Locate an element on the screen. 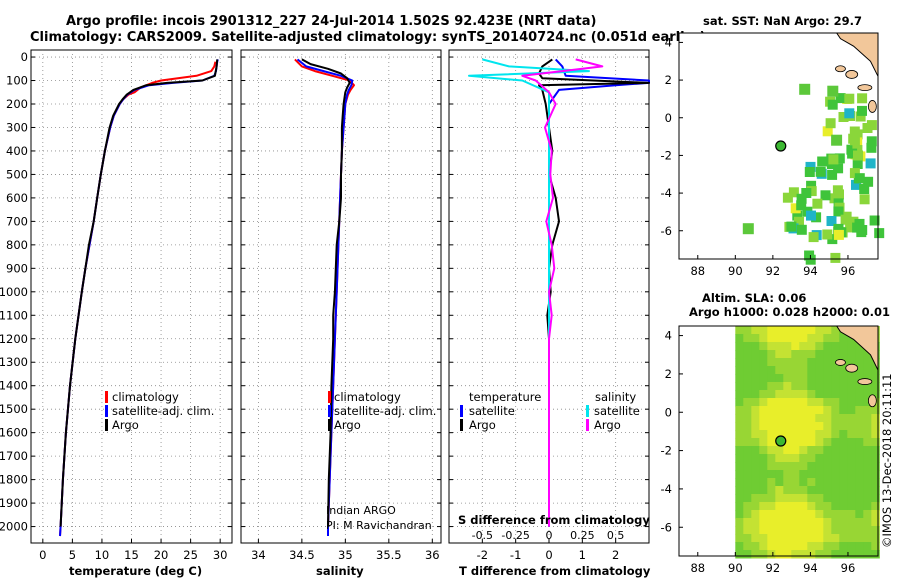 Image resolution: width=900 pixels, height=580 pixels. annotation-indian-argo: Indian ARGO is located at coordinates (361, 510).